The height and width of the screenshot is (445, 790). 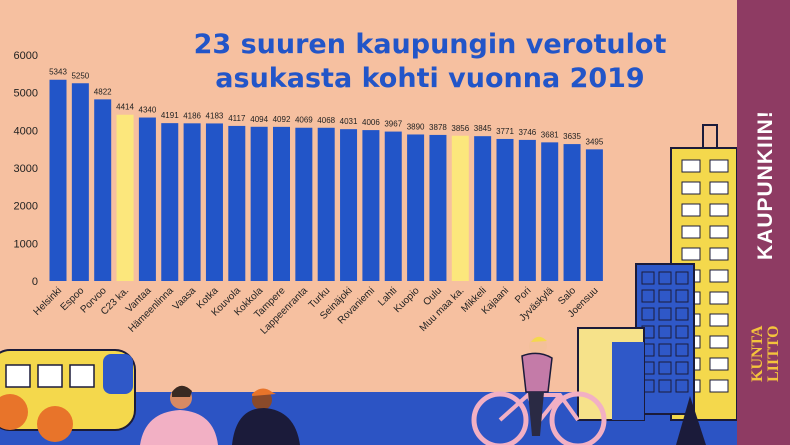 I want to click on value-label: 4414, so click(x=125, y=107).